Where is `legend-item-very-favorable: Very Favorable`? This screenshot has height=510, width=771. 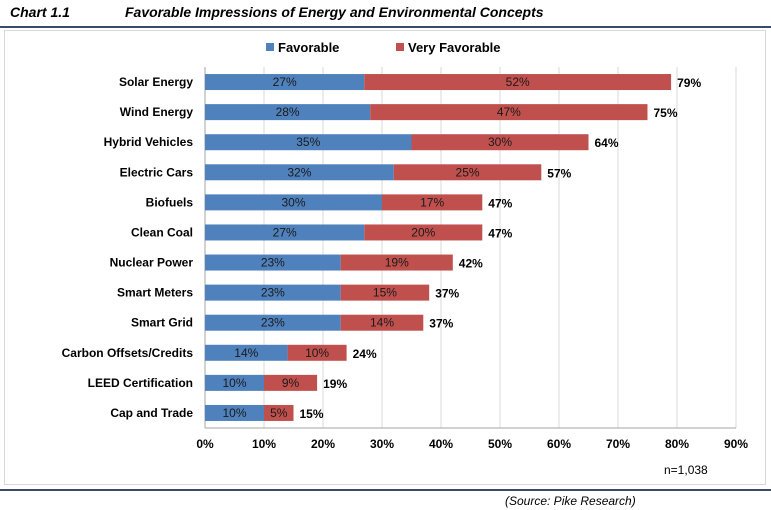 legend-item-very-favorable: Very Favorable is located at coordinates (448, 47).